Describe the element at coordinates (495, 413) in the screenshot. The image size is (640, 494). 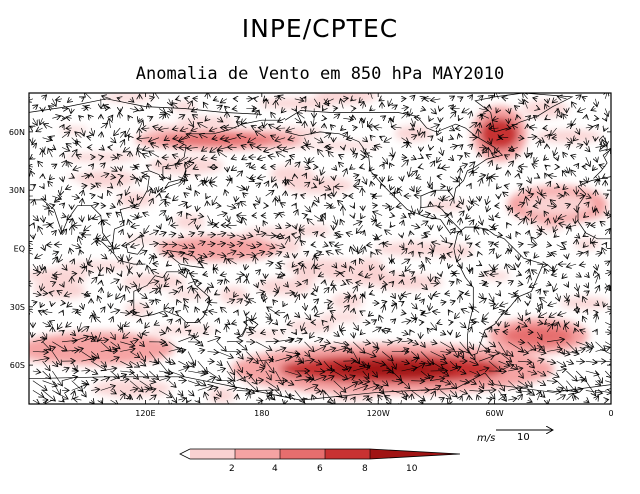
I see `lon-label: 60W` at that location.